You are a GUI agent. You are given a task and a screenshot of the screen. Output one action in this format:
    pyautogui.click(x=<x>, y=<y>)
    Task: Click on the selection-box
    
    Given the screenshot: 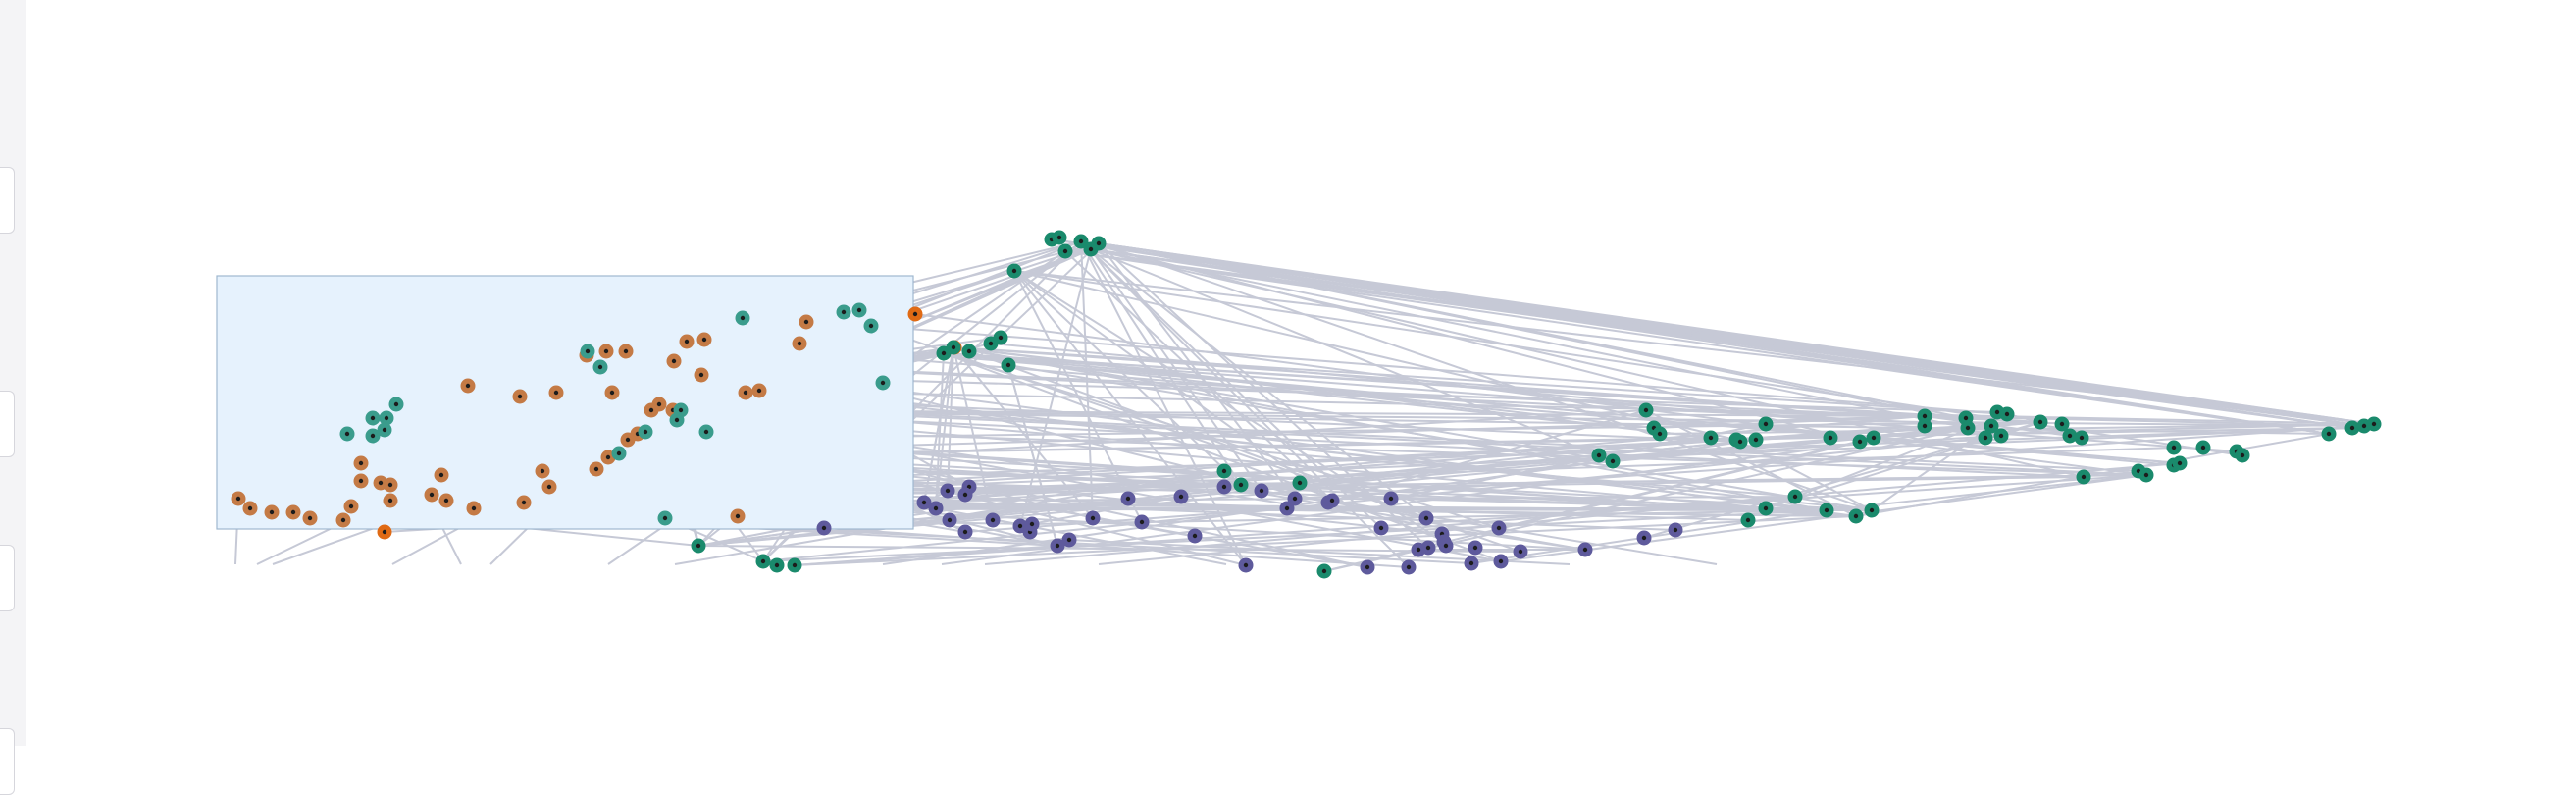 What is the action you would take?
    pyautogui.click(x=565, y=402)
    